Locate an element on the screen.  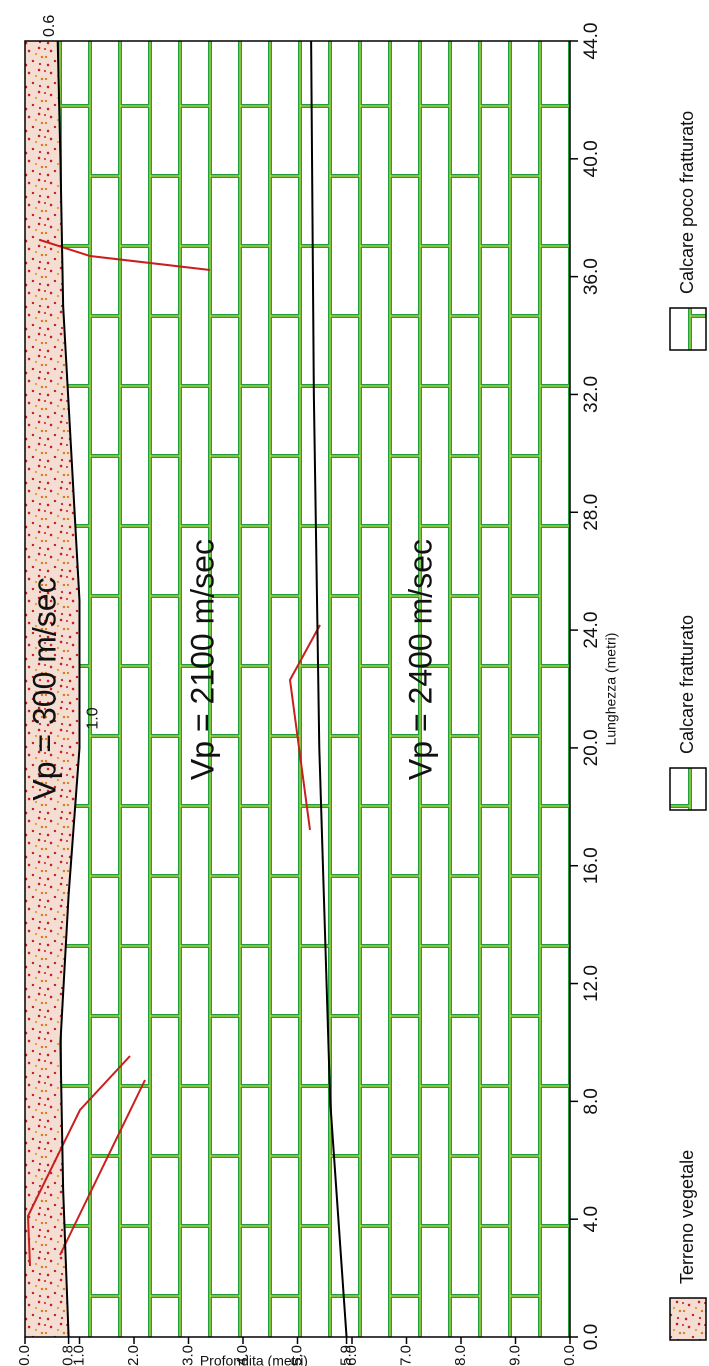
x-tick-label: 12.0 is located at coordinates (591, 983).